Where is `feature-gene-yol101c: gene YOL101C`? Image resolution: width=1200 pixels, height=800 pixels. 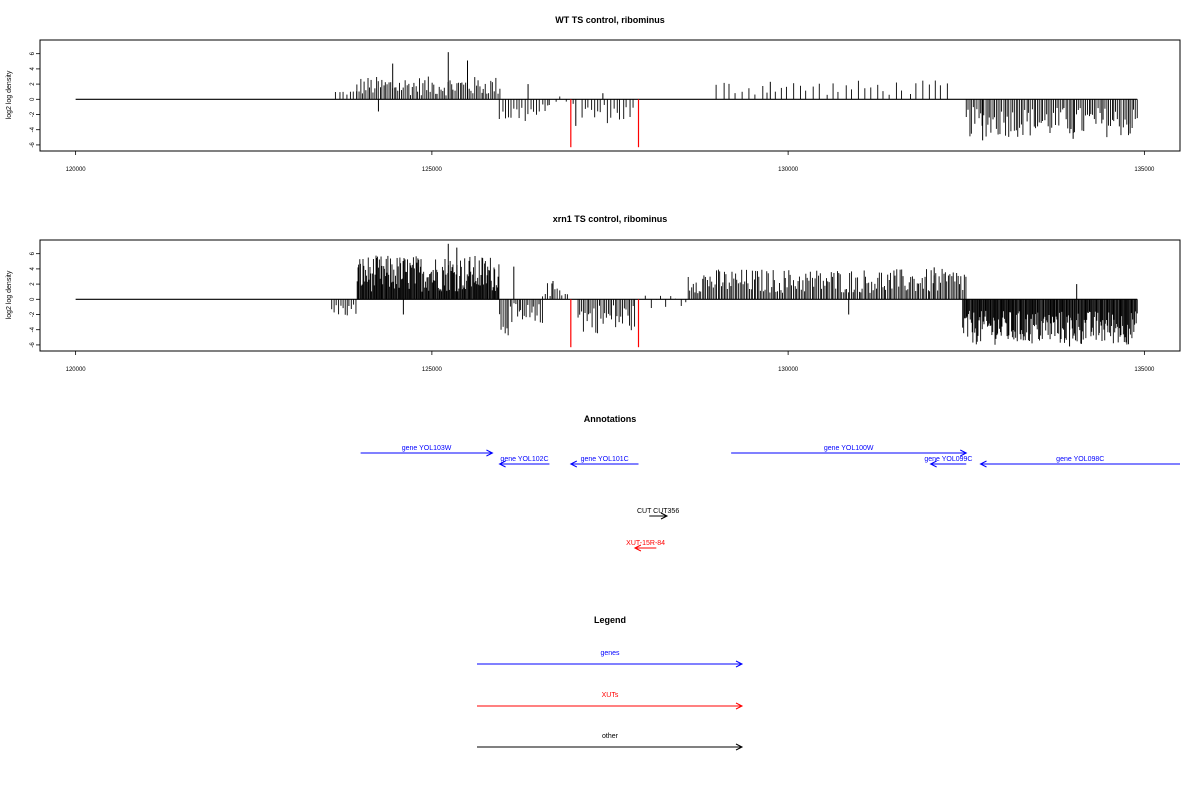
feature-gene-yol101c: gene YOL101C is located at coordinates (604, 462).